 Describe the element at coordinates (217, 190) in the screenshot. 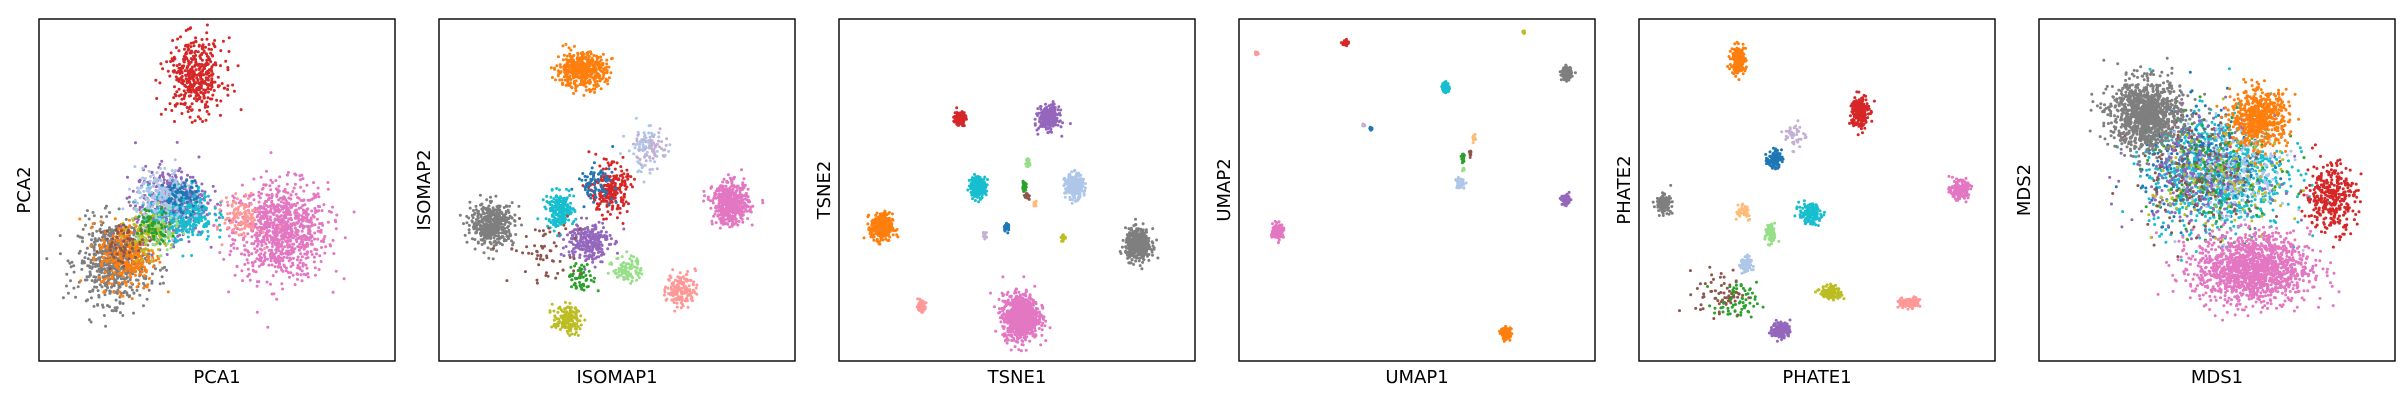

I see `pca-plot-frame` at that location.